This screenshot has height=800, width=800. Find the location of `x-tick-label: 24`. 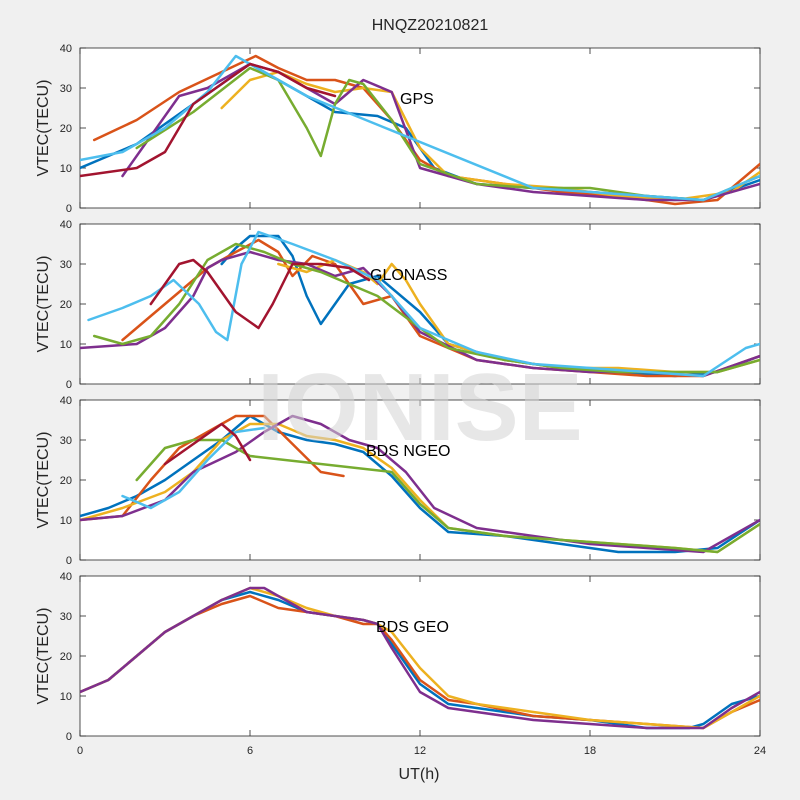

x-tick-label: 24 is located at coordinates (760, 751).